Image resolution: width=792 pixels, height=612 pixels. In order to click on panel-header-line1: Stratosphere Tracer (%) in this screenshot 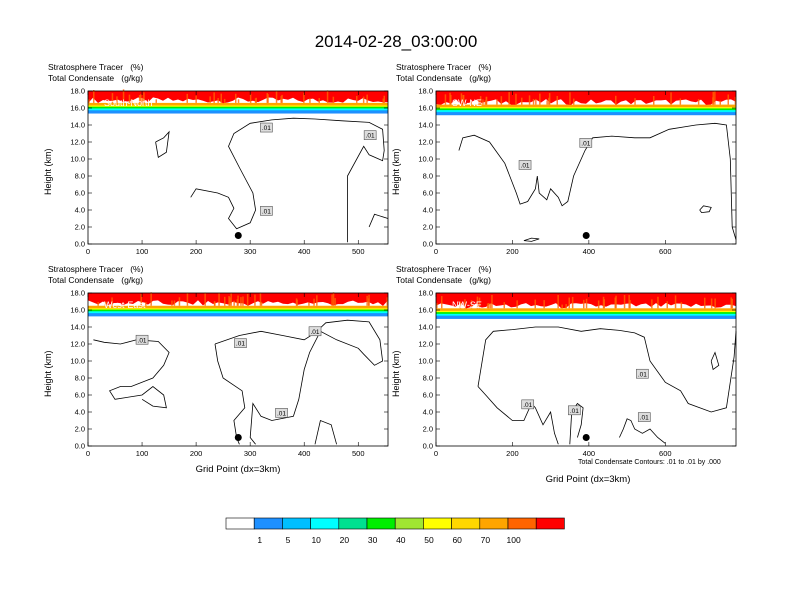, I will do `click(96, 67)`.